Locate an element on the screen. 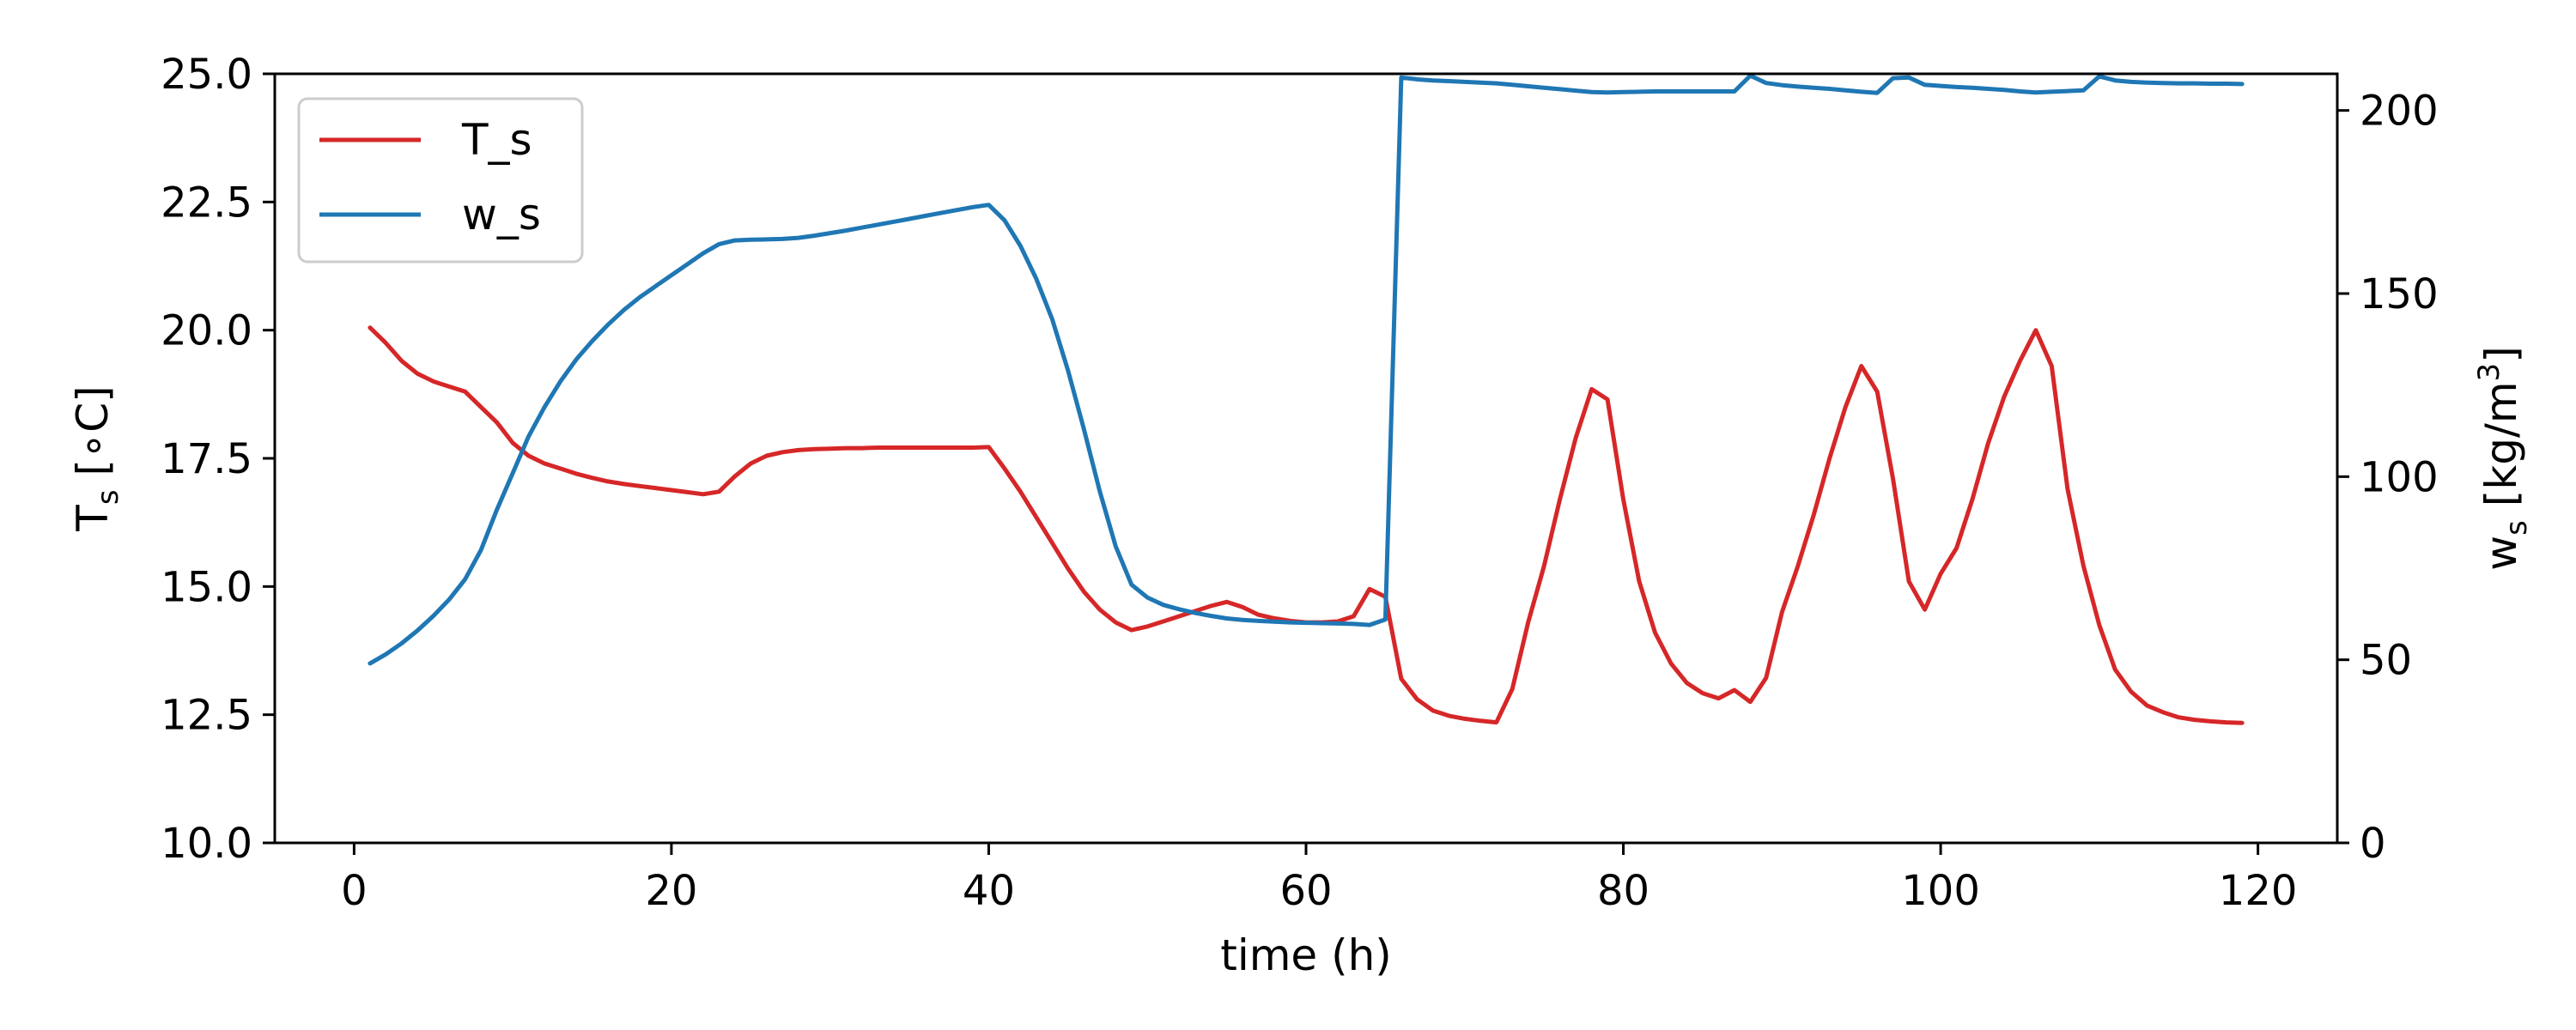 Image resolution: width=2576 pixels, height=1030 pixels. left-y-axis-label-subscript: s is located at coordinates (108, 497).